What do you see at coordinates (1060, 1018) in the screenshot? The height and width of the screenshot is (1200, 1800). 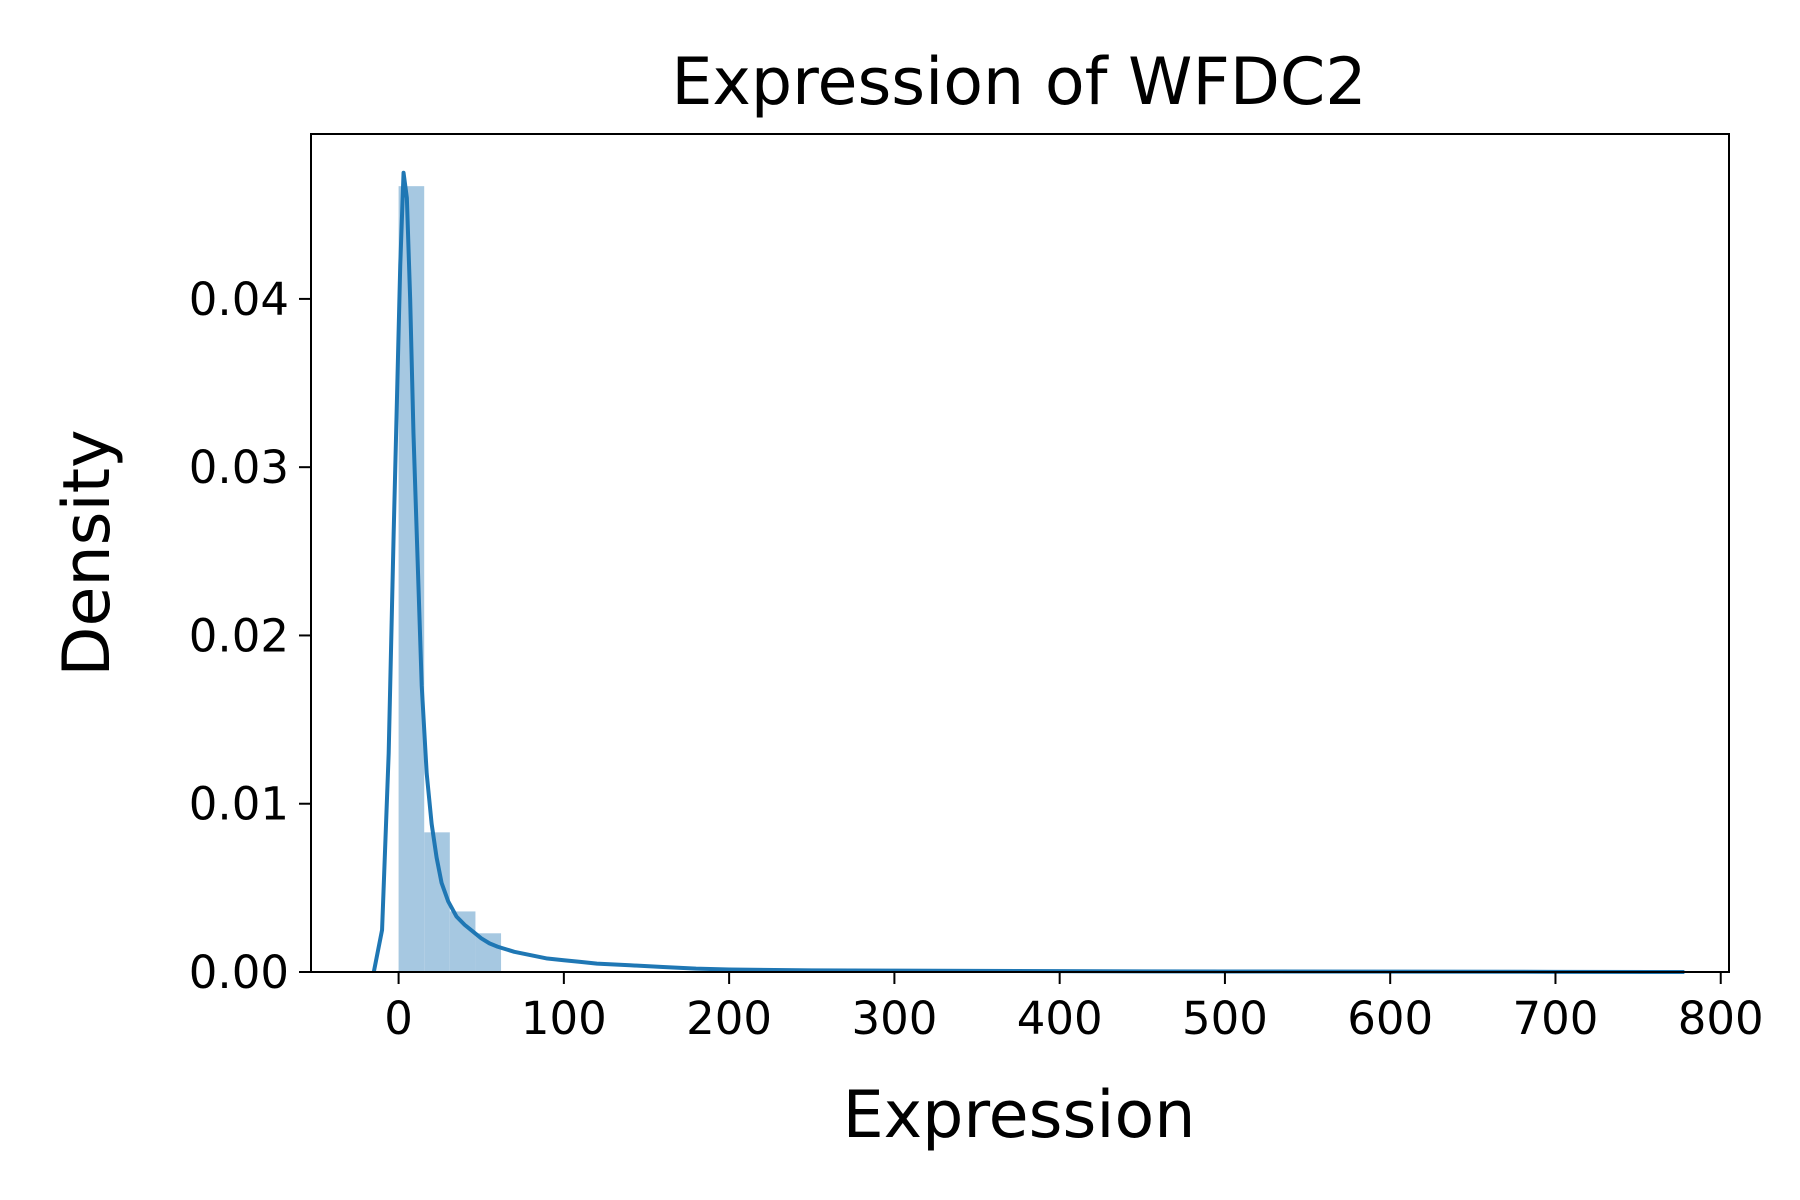 I see `x-tick-label: 400` at bounding box center [1060, 1018].